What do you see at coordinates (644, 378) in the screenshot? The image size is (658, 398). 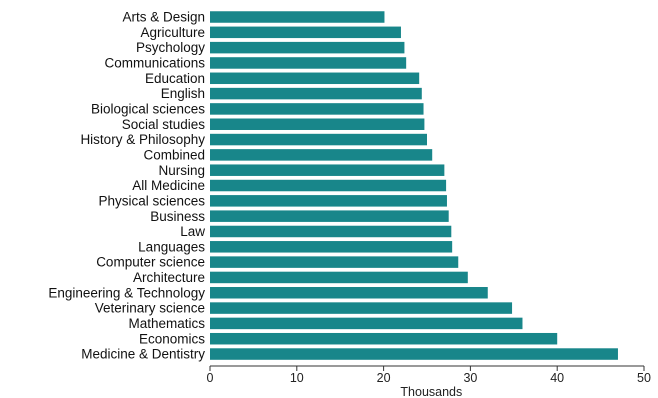 I see `x-tick-label: 50` at bounding box center [644, 378].